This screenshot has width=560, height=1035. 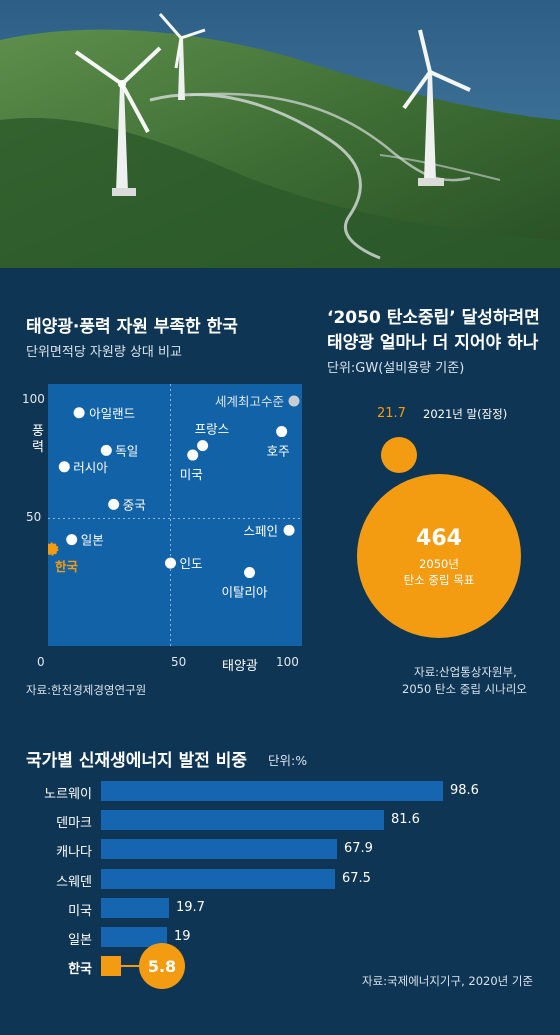 What do you see at coordinates (182, 936) in the screenshot?
I see `bar-value-일본: 19` at bounding box center [182, 936].